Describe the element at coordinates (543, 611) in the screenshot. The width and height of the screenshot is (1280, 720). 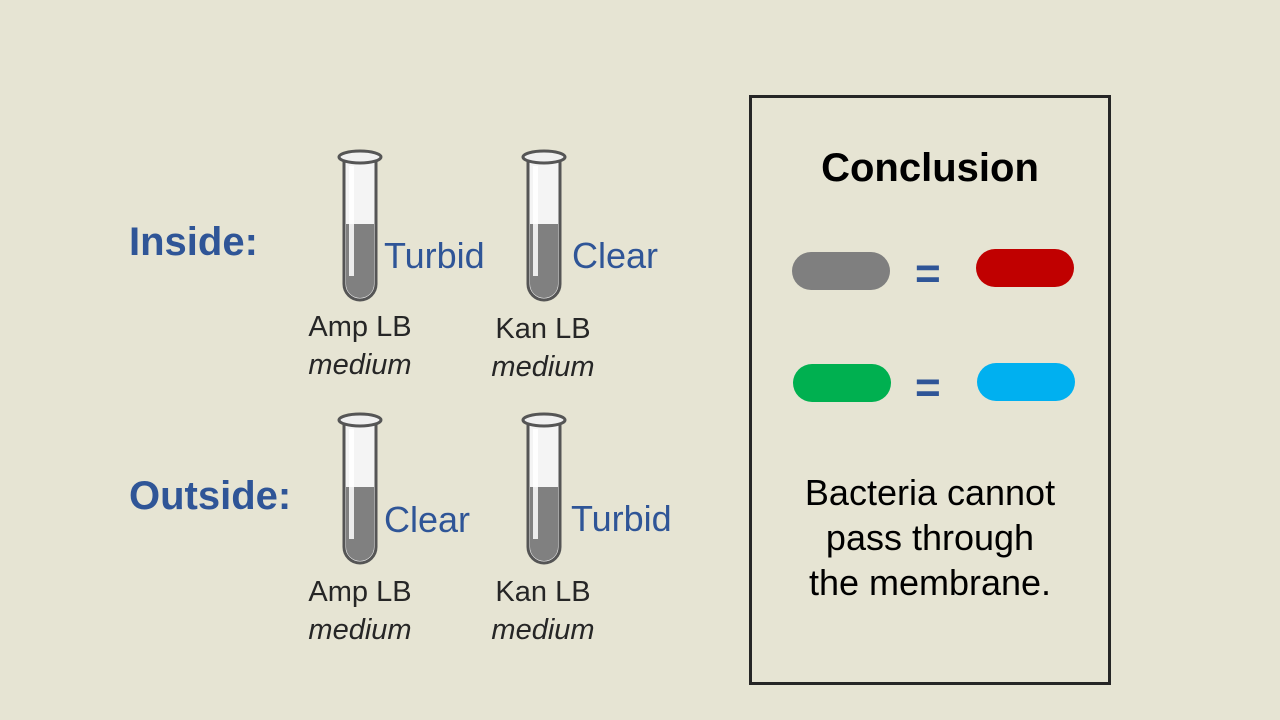
I see `medium-label-outside-kan: Kan LB medium` at that location.